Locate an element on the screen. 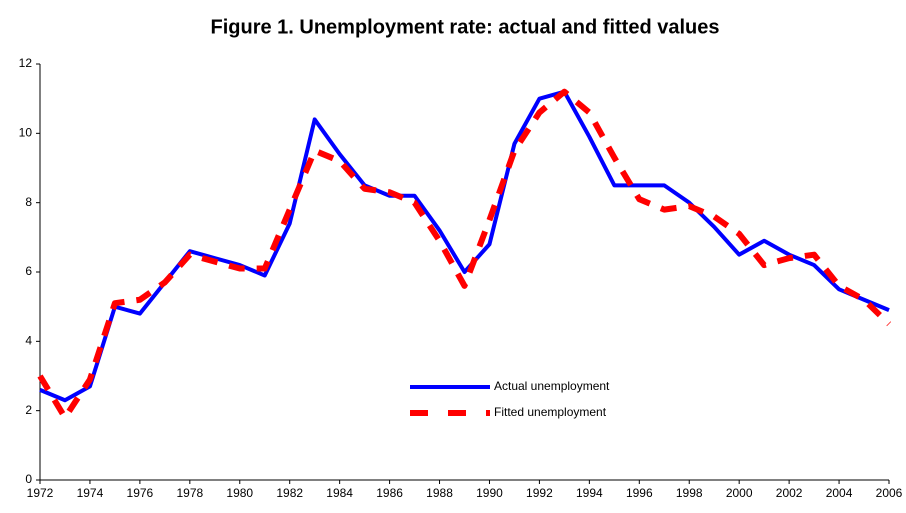 Image resolution: width=906 pixels, height=513 pixels. x-tick-label: 1974 is located at coordinates (90, 493).